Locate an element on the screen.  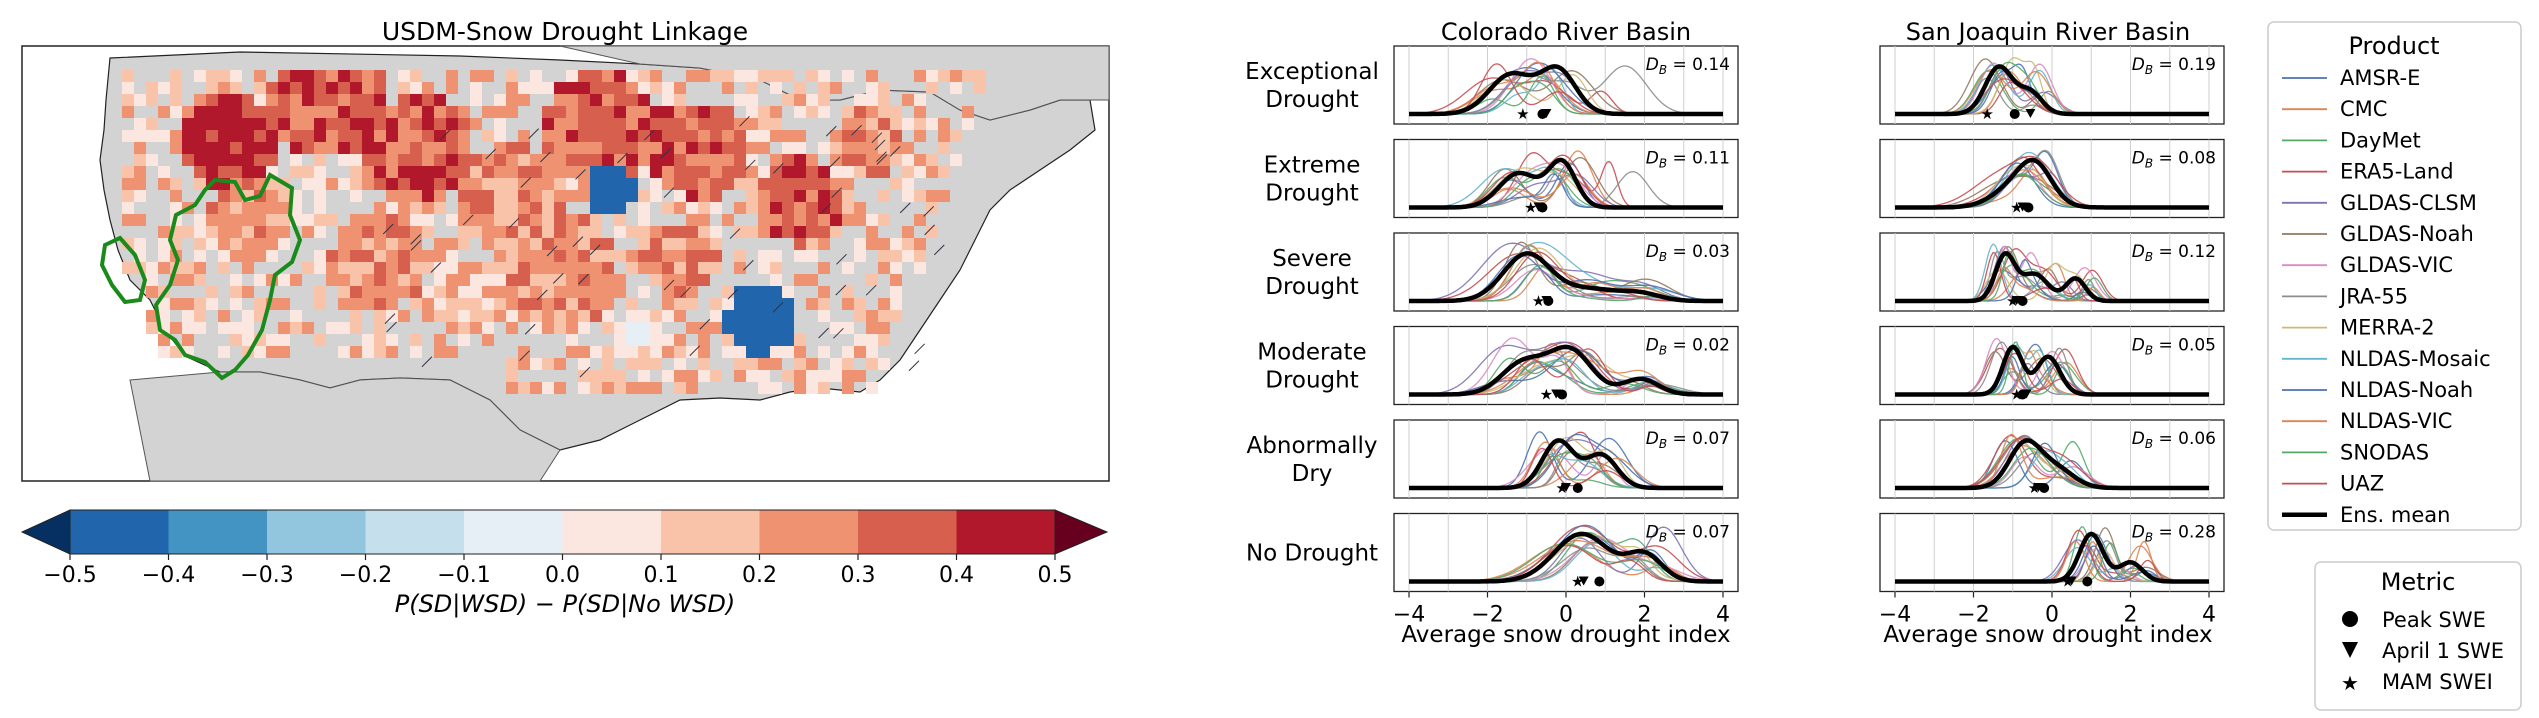
db-annotation: DB = 0.08 is located at coordinates (2174, 160).